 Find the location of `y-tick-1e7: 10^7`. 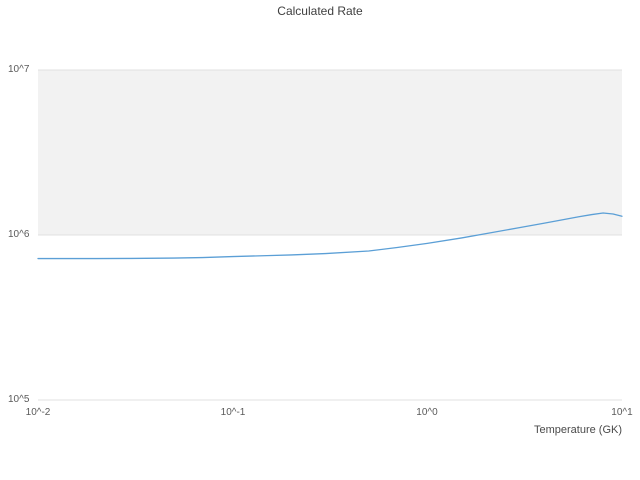

y-tick-1e7: 10^7 is located at coordinates (19, 69).